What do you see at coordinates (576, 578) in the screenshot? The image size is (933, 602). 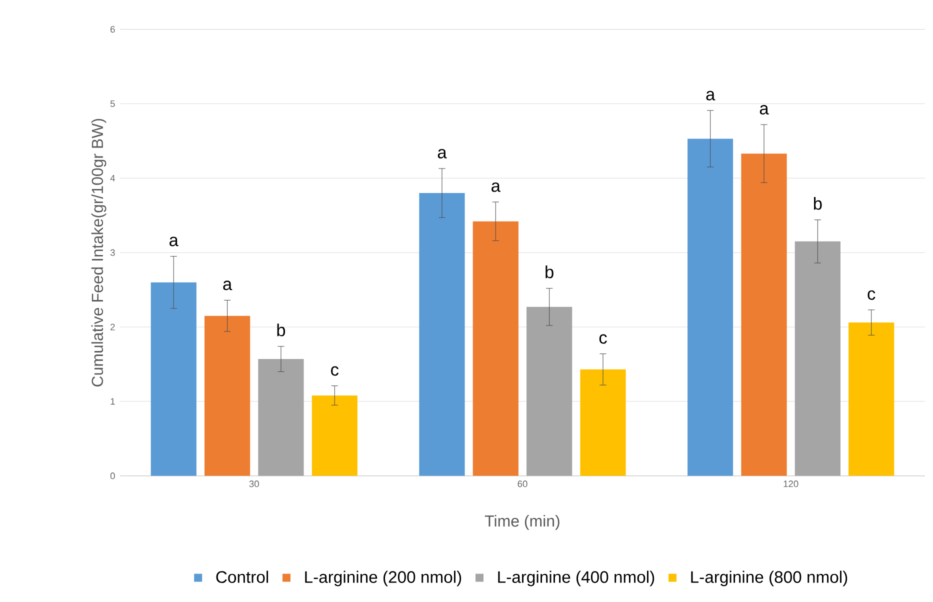 I see `legend-label: L-arginine (400 nmol)` at bounding box center [576, 578].